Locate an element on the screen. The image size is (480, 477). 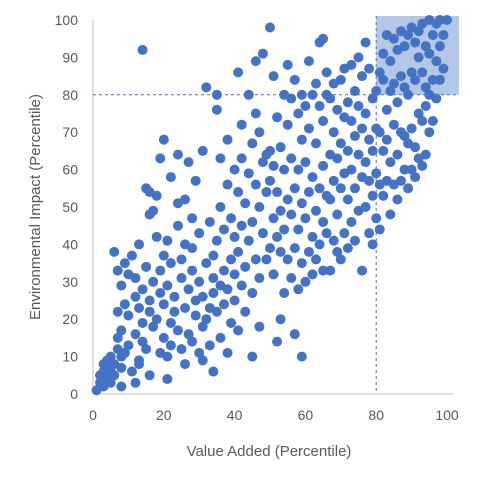
y-tick-label: 60 is located at coordinates (70, 170).